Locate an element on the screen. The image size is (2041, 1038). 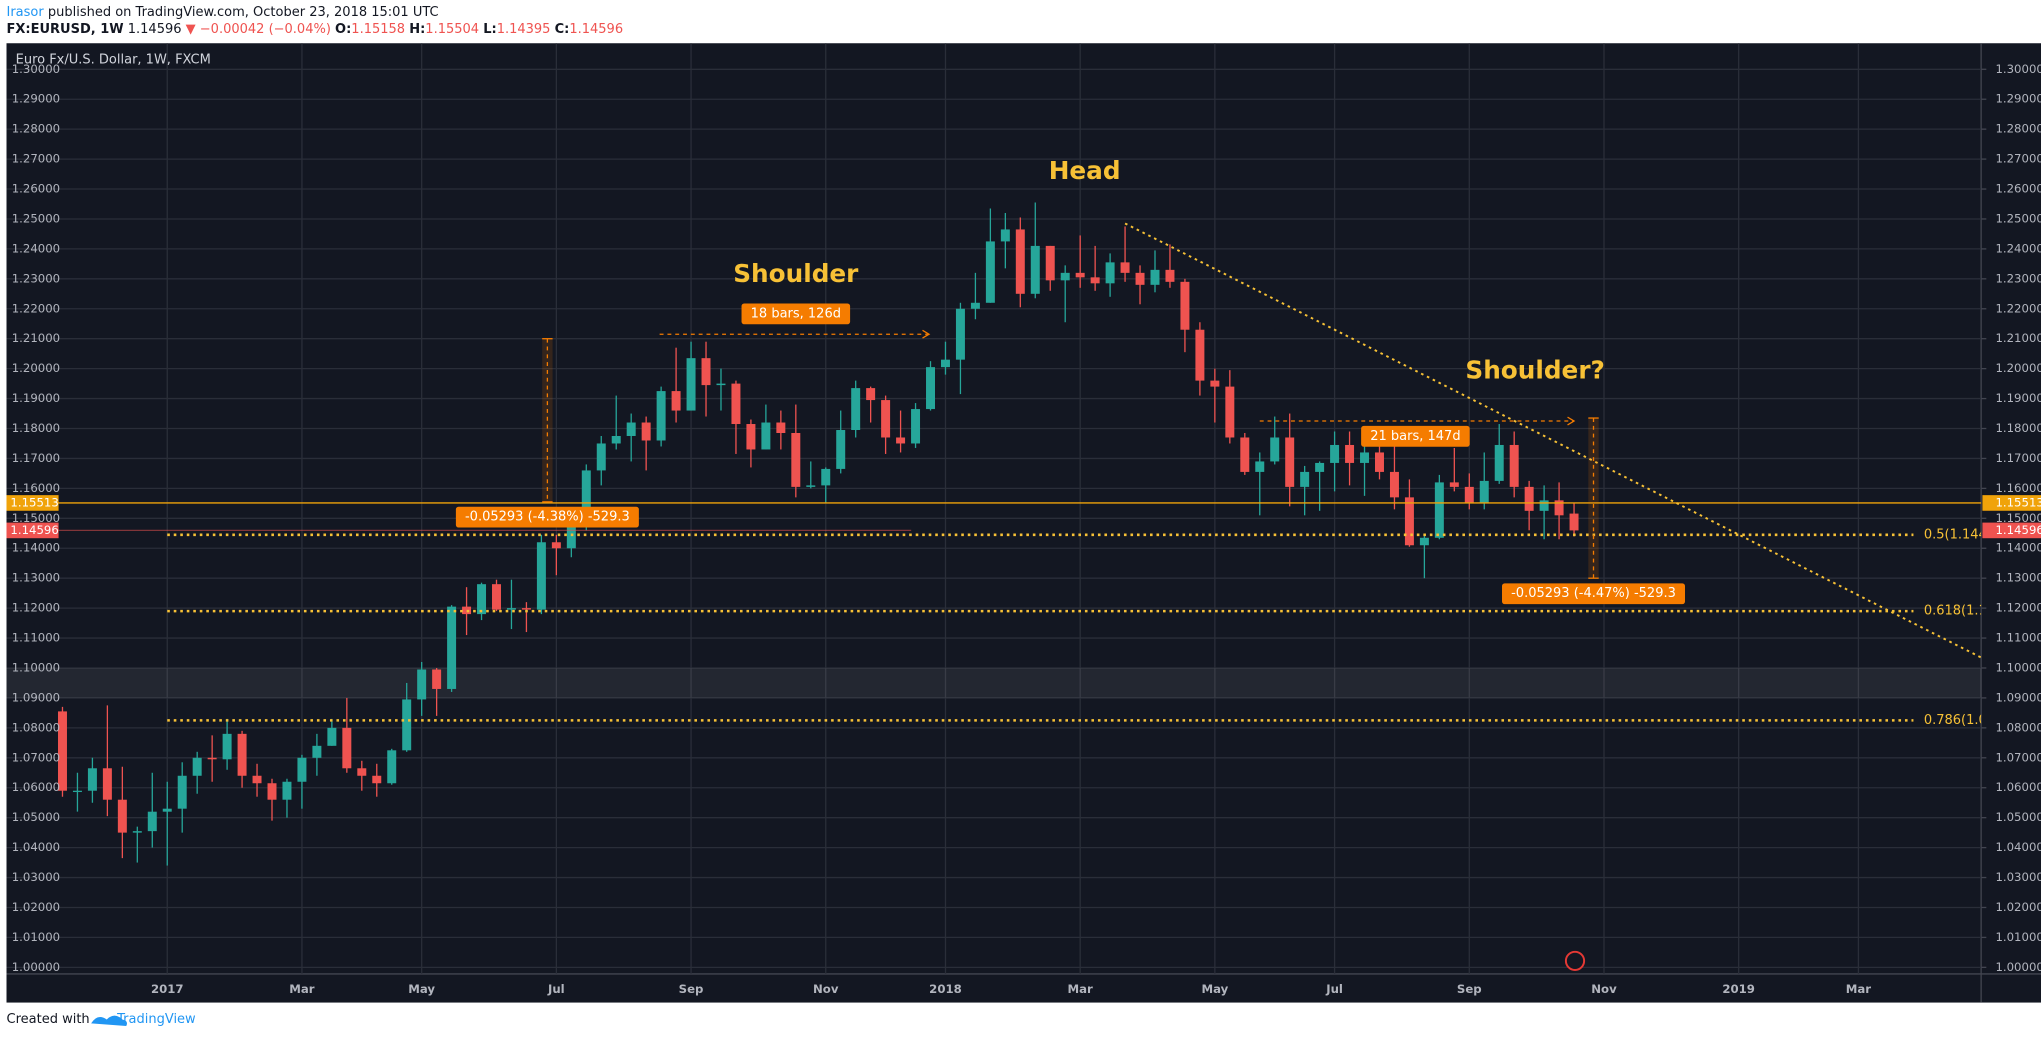
y-tick-label-left: 1.19000 is located at coordinates (36, 398).